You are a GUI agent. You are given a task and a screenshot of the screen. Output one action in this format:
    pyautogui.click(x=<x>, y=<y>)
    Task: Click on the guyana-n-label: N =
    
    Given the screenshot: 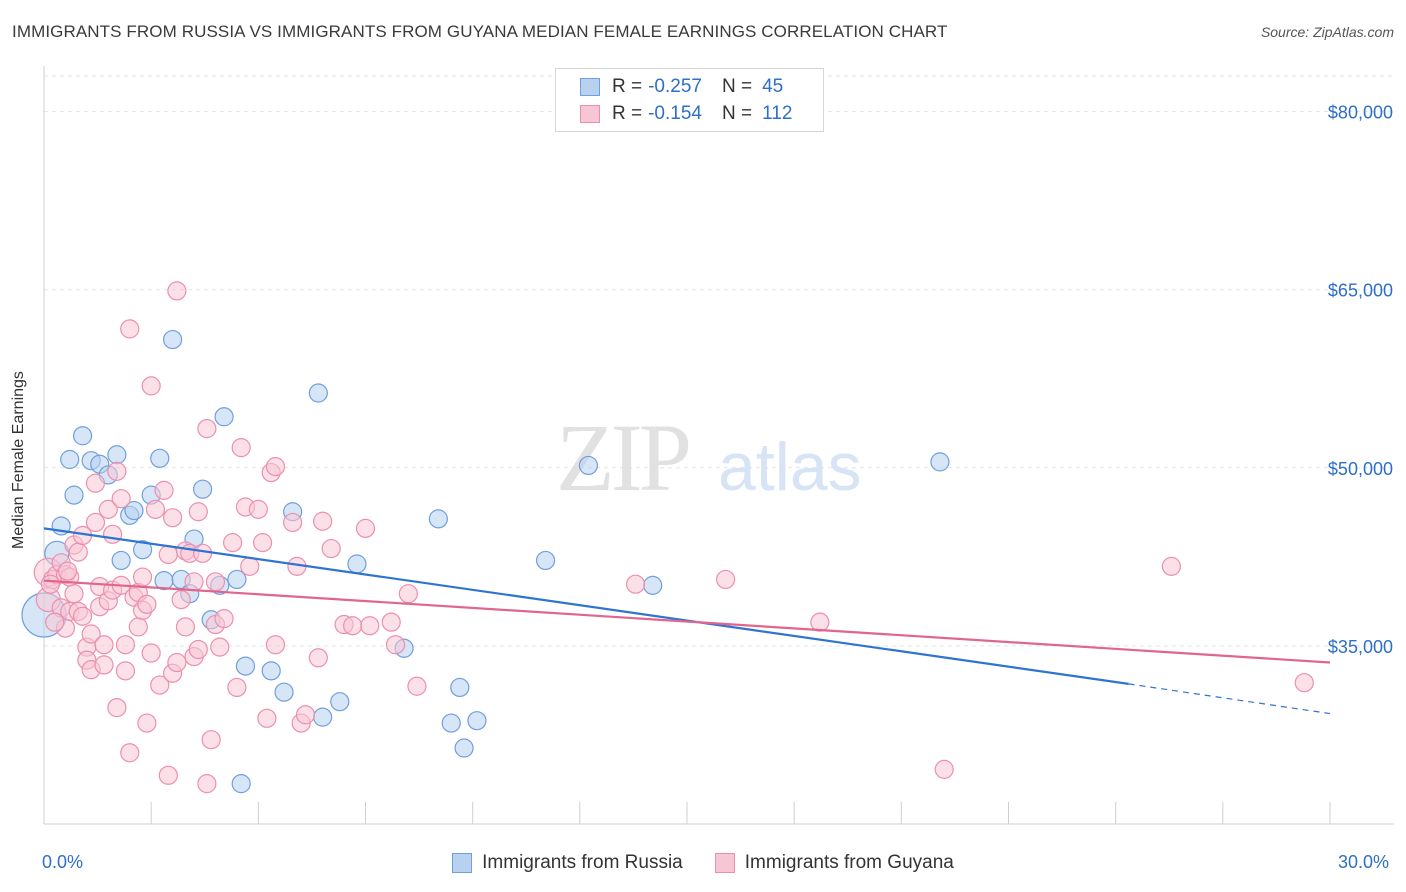 What is the action you would take?
    pyautogui.click(x=737, y=113)
    